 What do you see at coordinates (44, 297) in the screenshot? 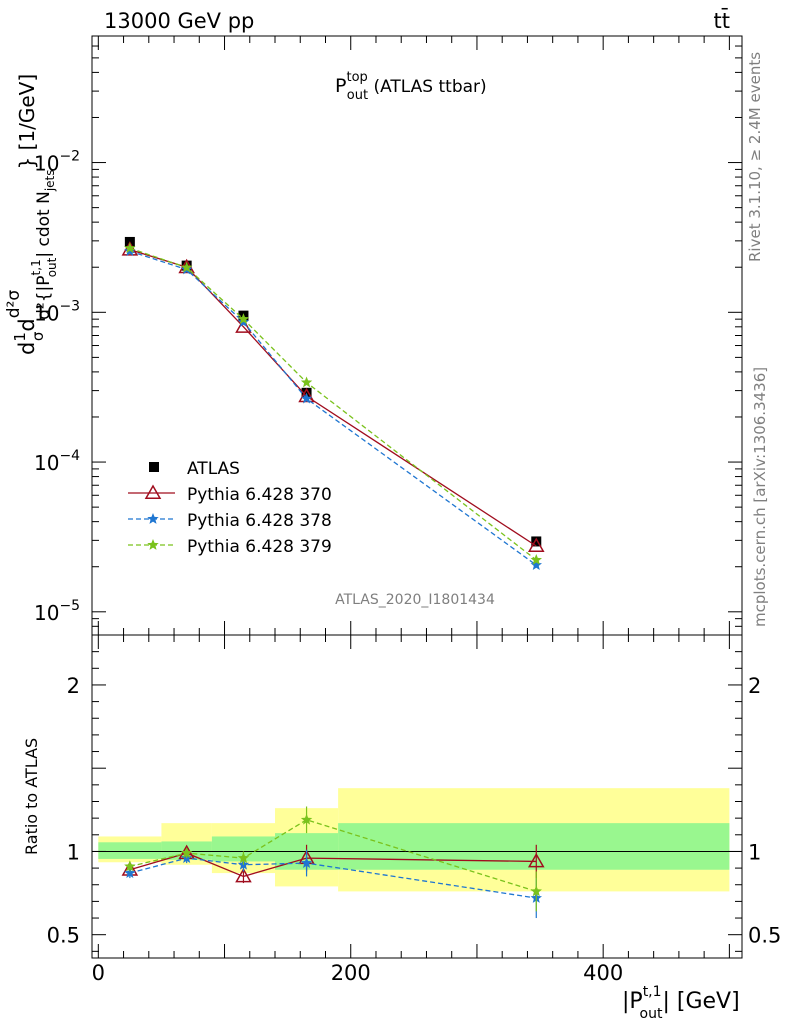
I see `ylabel-den: d²{|P` at bounding box center [44, 297].